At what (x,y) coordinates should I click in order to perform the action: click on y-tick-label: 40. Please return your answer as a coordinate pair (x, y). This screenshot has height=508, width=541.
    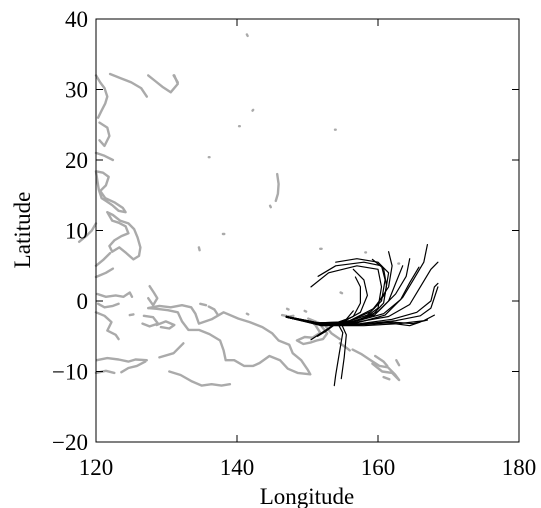
    Looking at the image, I should click on (76, 19).